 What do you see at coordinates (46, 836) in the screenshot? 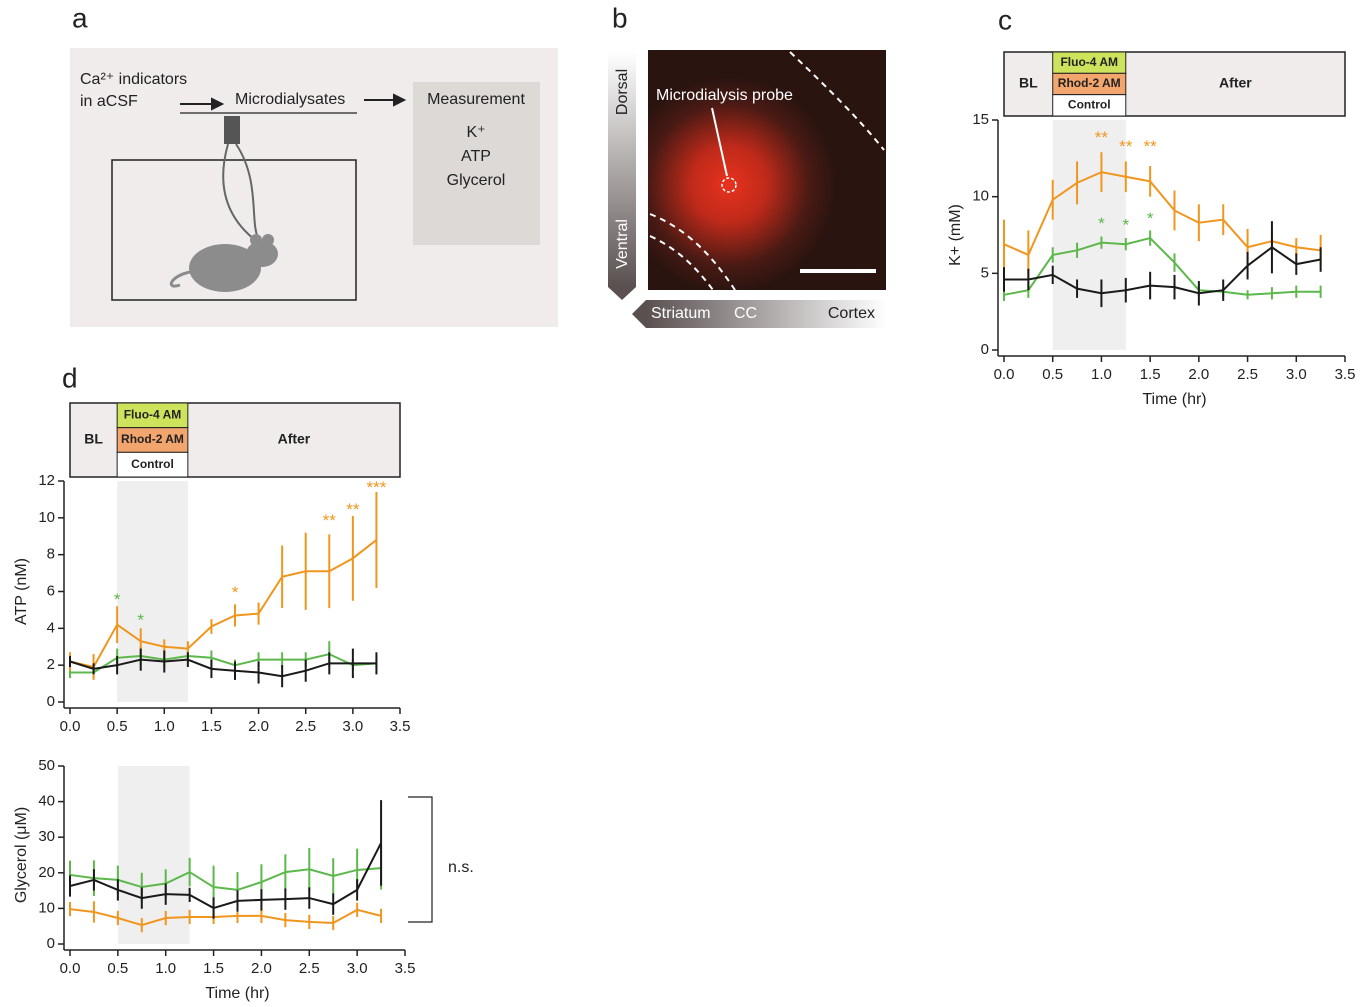
I see `y-tick-label: 30` at bounding box center [46, 836].